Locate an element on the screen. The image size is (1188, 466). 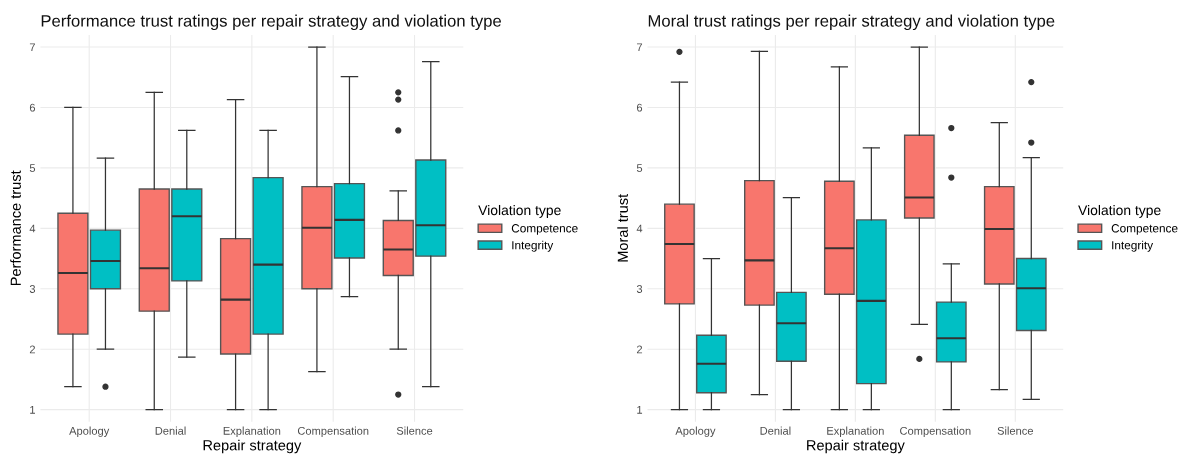
y-axis-title: Moral trust is located at coordinates (622, 228).